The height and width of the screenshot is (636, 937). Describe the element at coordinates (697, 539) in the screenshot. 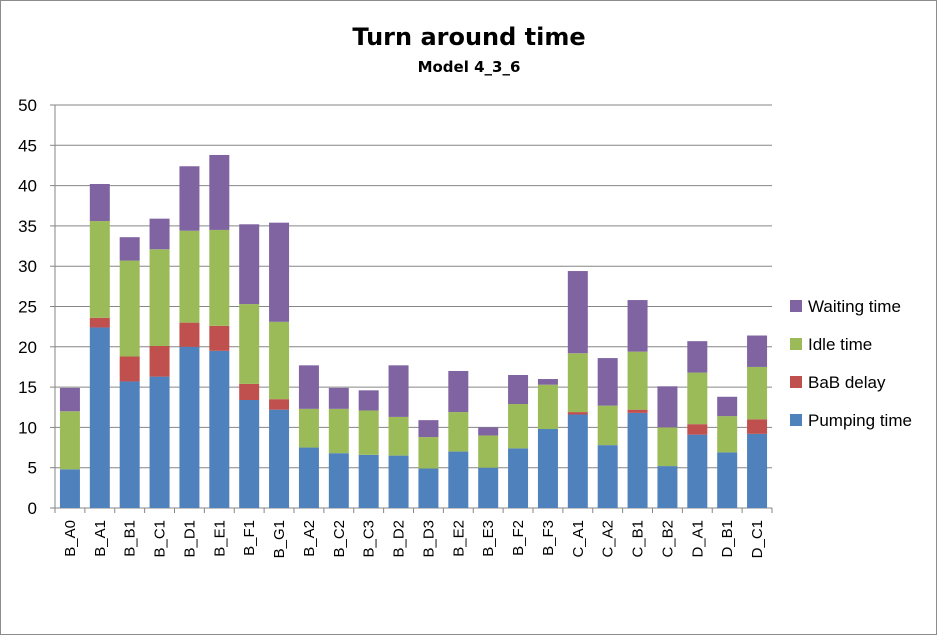

I see `x-tick-label: D_A1` at that location.